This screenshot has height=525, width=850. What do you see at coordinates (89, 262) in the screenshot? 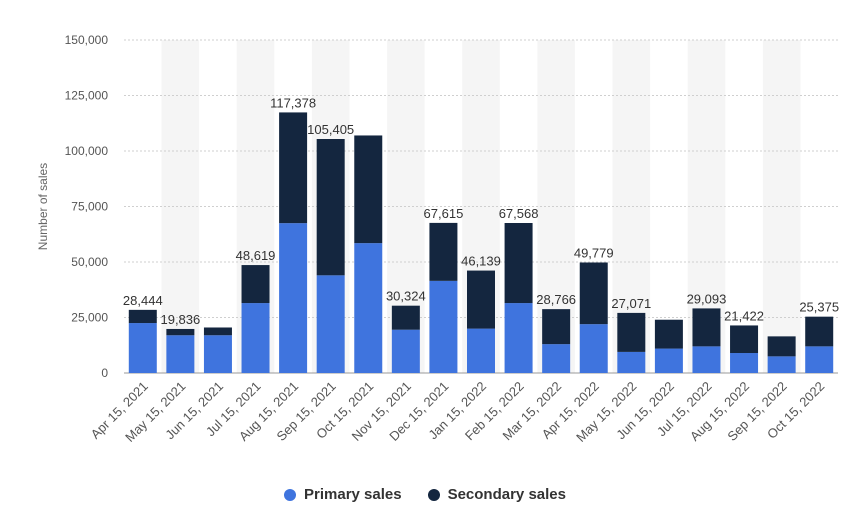
I see `y-tick-label: 50,000` at bounding box center [89, 262].